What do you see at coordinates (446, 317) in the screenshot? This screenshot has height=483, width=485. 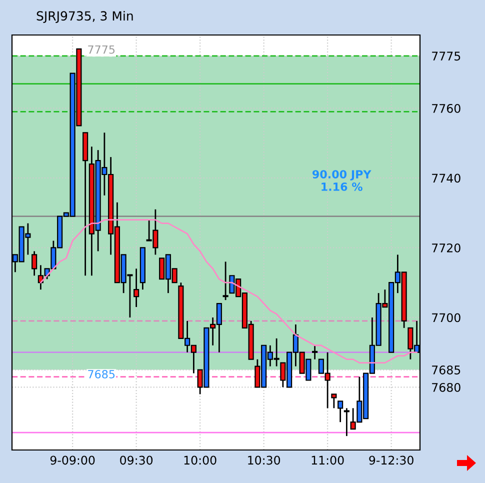 I see `y-tick-label: 7700` at bounding box center [446, 317].